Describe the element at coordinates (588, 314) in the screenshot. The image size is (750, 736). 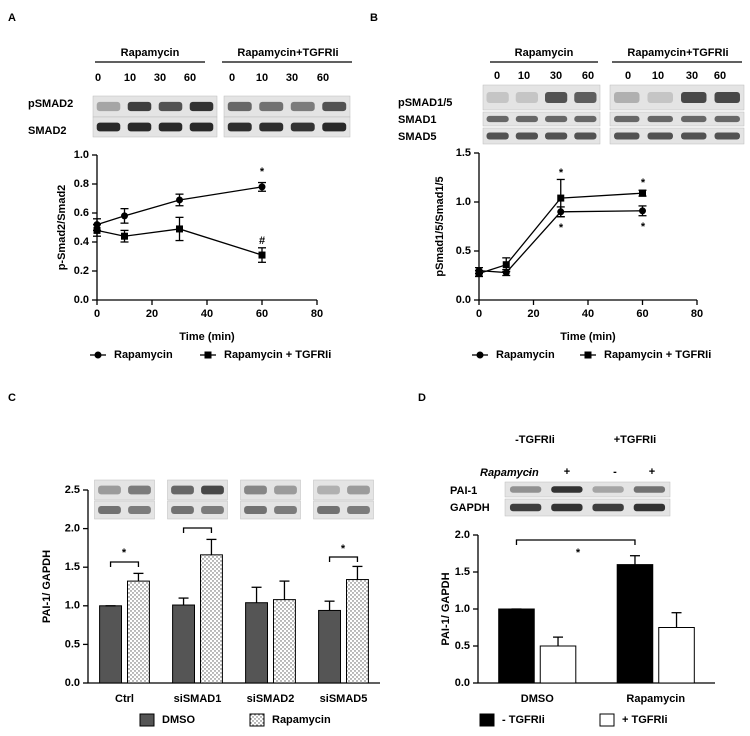
I see `x-tick-label: 40` at that location.